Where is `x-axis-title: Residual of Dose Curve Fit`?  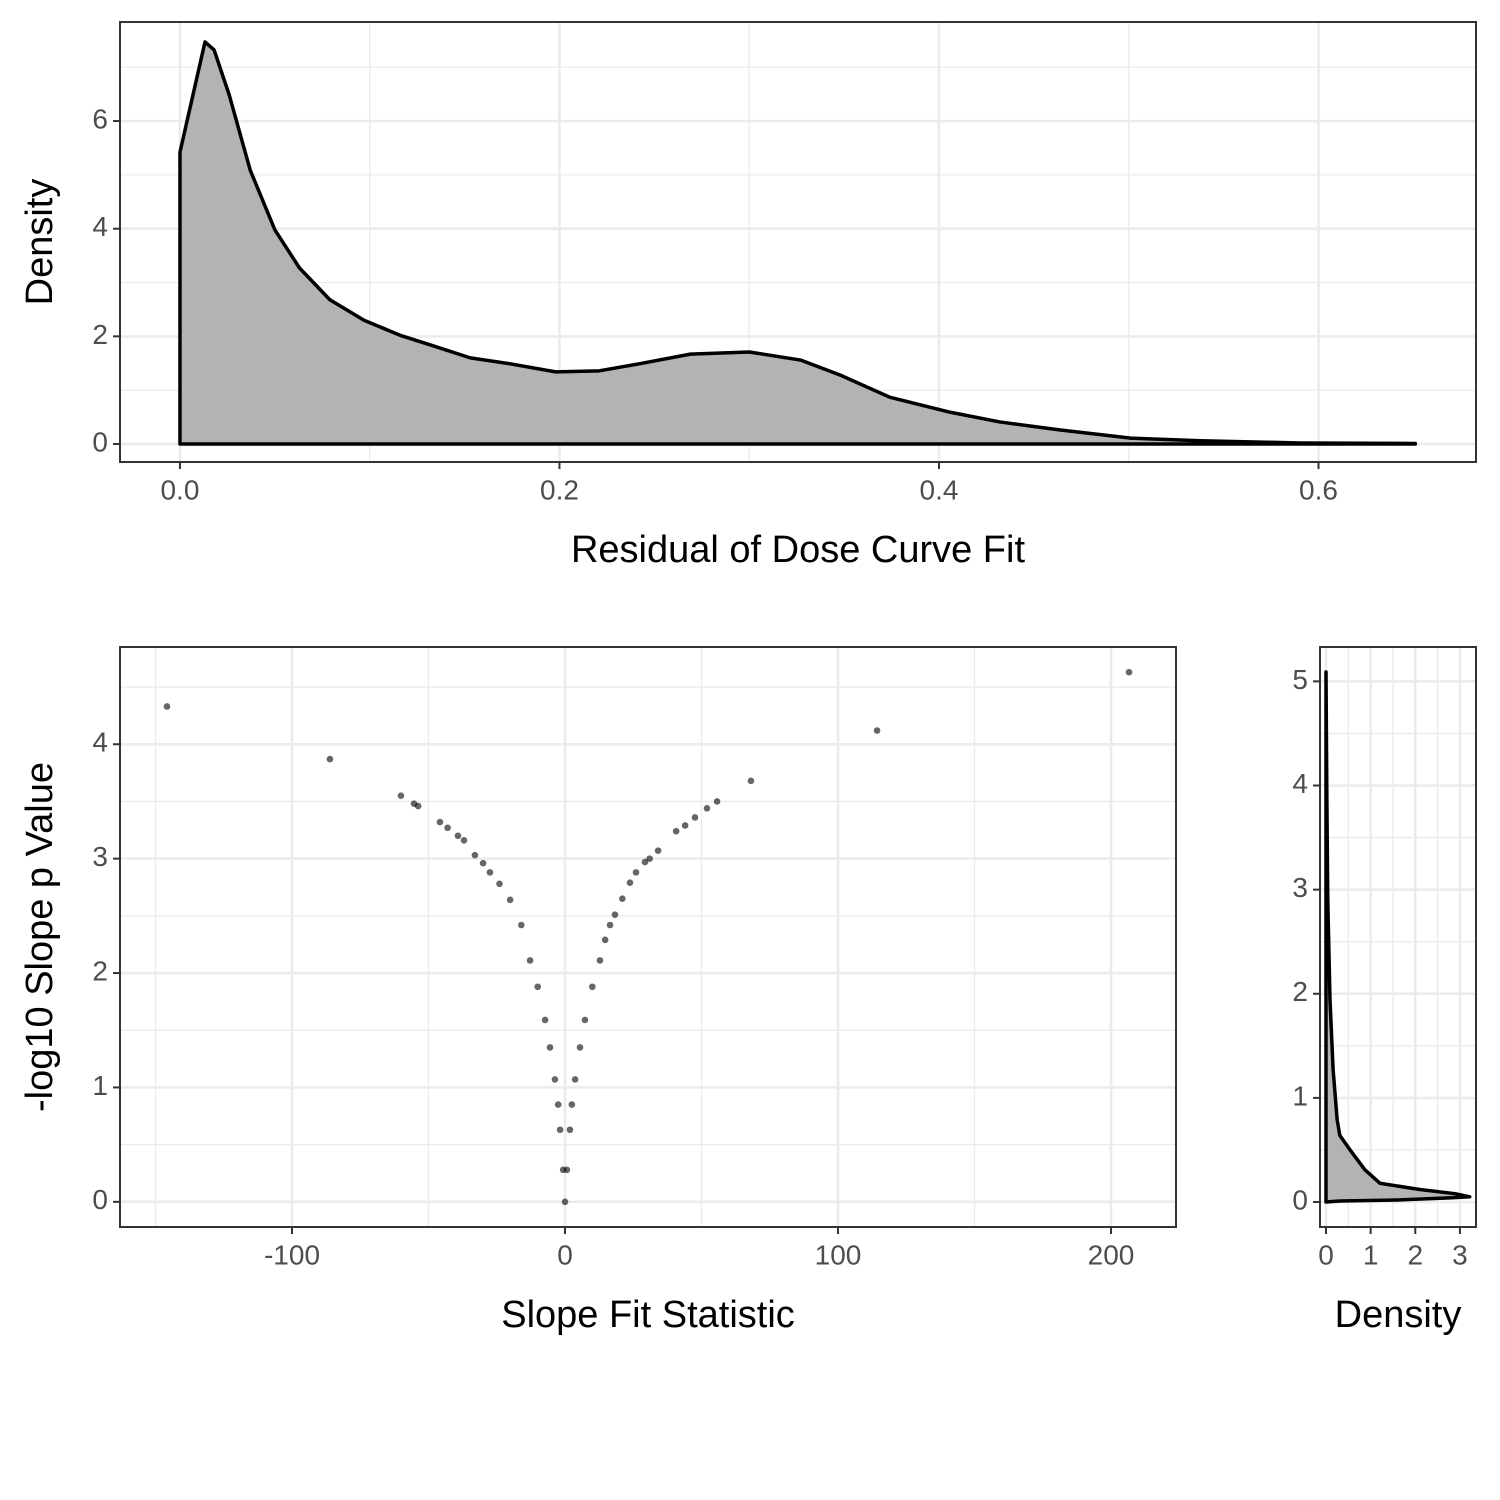
x-axis-title: Residual of Dose Curve Fit is located at coordinates (798, 550).